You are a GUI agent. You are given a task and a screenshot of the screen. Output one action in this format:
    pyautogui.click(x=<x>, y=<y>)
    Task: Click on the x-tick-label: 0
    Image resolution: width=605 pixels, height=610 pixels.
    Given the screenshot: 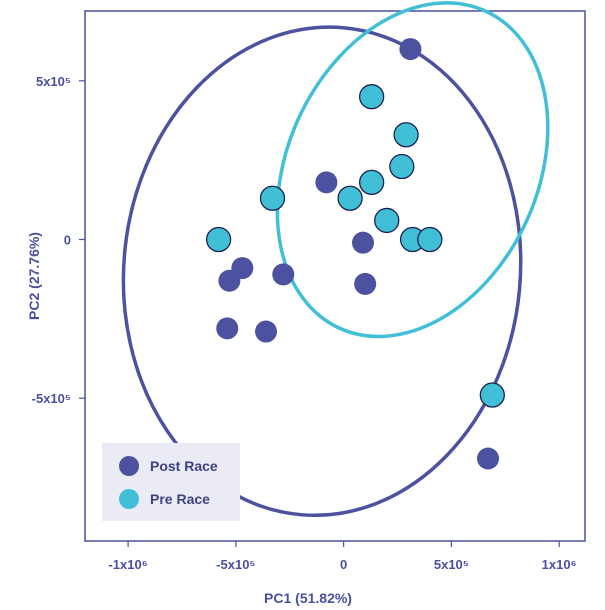 What is the action you would take?
    pyautogui.click(x=343, y=564)
    